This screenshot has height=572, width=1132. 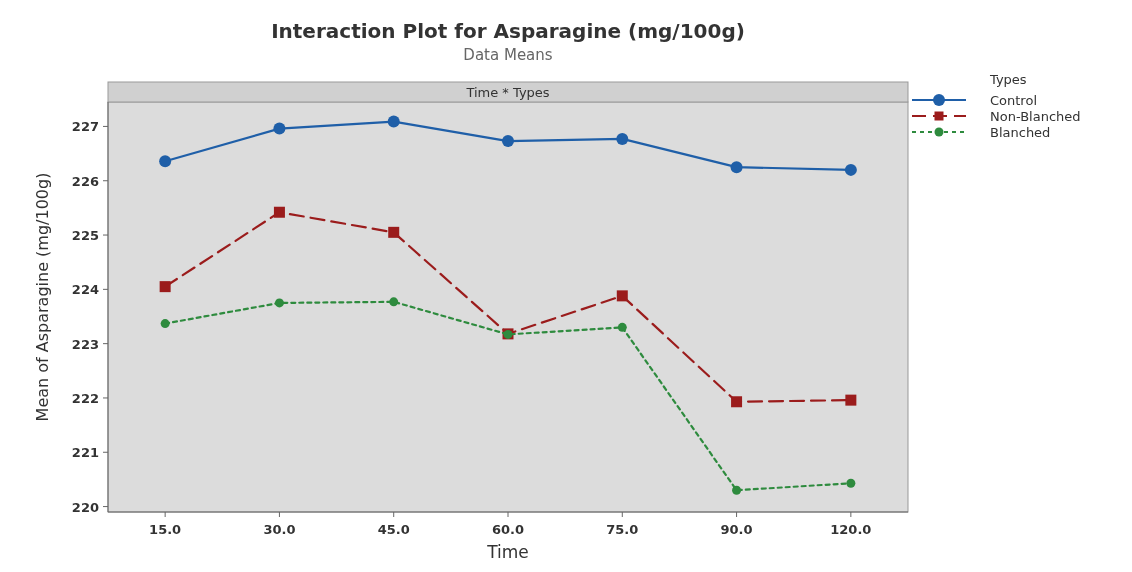 What do you see at coordinates (85, 453) in the screenshot?
I see `y-tick-label: 221` at bounding box center [85, 453].